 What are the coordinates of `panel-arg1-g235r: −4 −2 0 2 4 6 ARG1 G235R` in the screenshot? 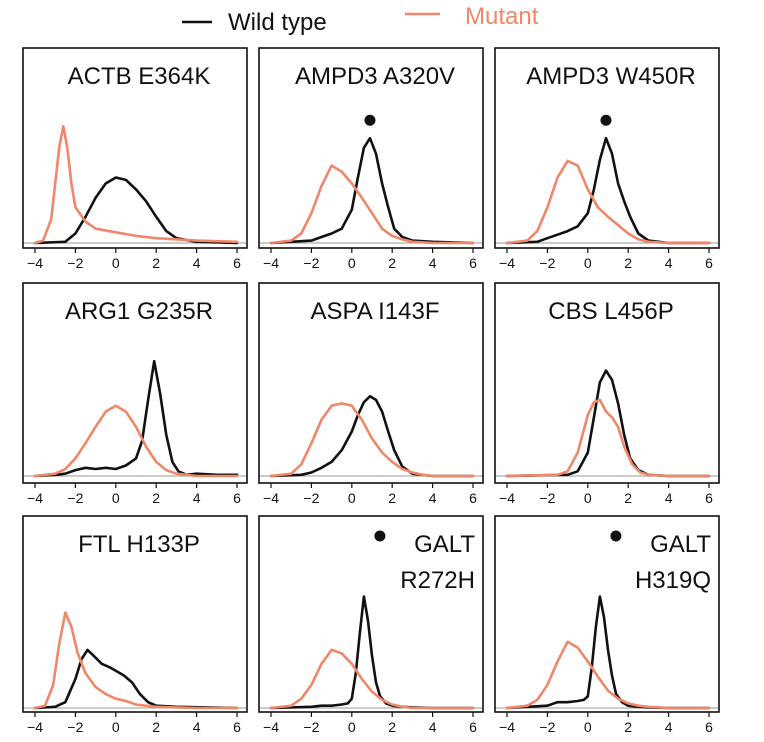 It's located at (135, 394).